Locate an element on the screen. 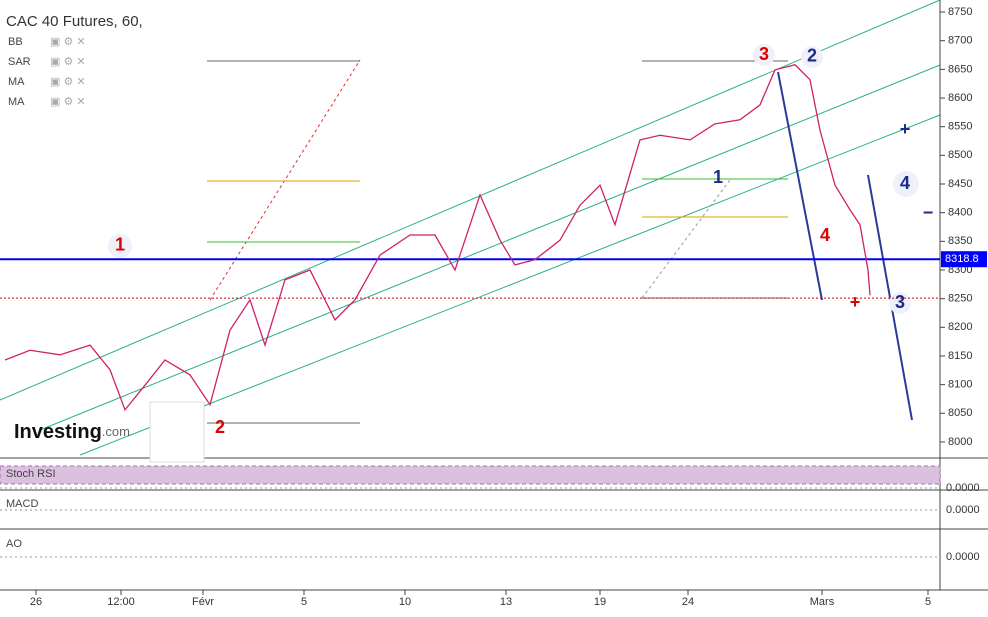 This screenshot has width=988, height=617. y-tick-label: 8450 is located at coordinates (960, 184).